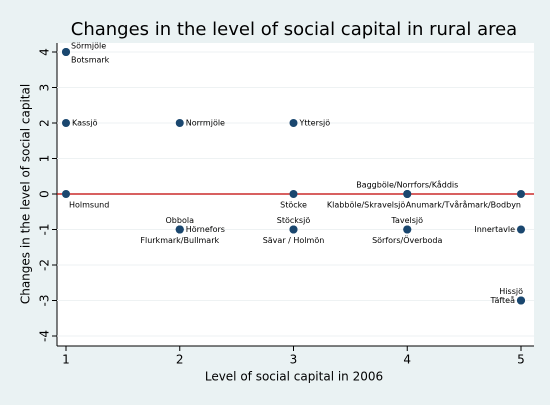 Image resolution: width=550 pixels, height=405 pixels. Describe the element at coordinates (45, 230) in the screenshot. I see `y-tick-label: -1` at that location.